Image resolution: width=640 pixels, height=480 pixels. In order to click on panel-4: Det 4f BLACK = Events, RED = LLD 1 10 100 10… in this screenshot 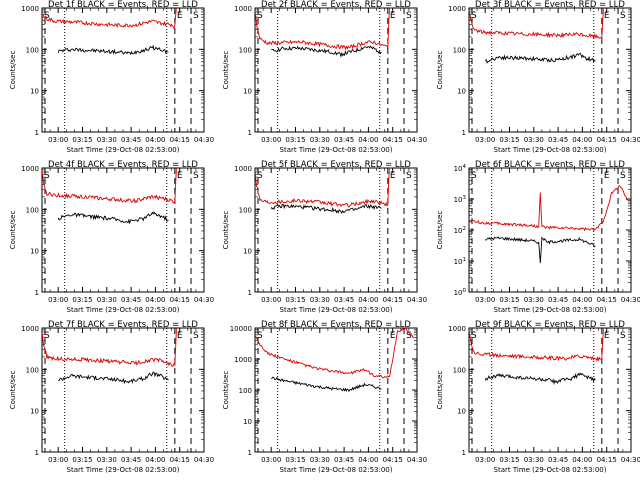, I will do `click(111, 237)`.